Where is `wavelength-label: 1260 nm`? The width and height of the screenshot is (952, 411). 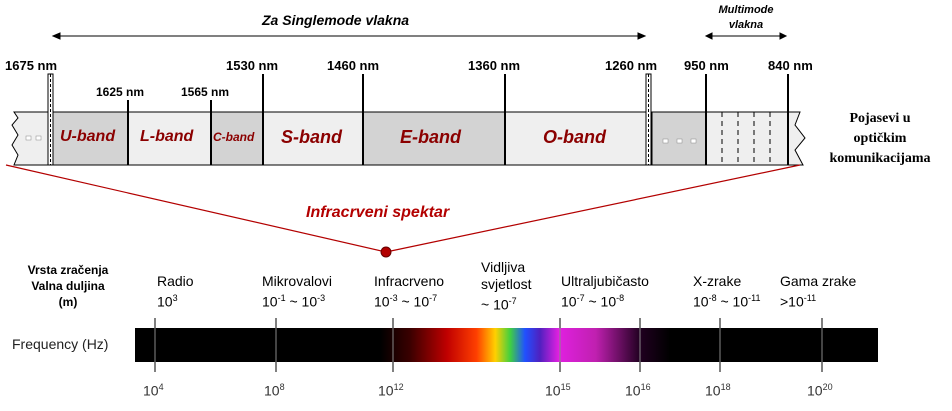 wavelength-label: 1260 nm is located at coordinates (631, 65).